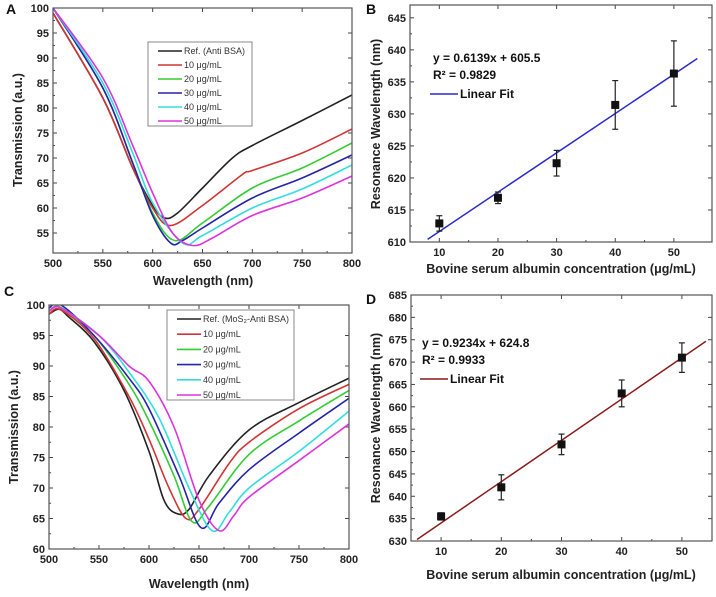  Describe the element at coordinates (398, 363) in the screenshot. I see `y-tick-label: 670` at that location.